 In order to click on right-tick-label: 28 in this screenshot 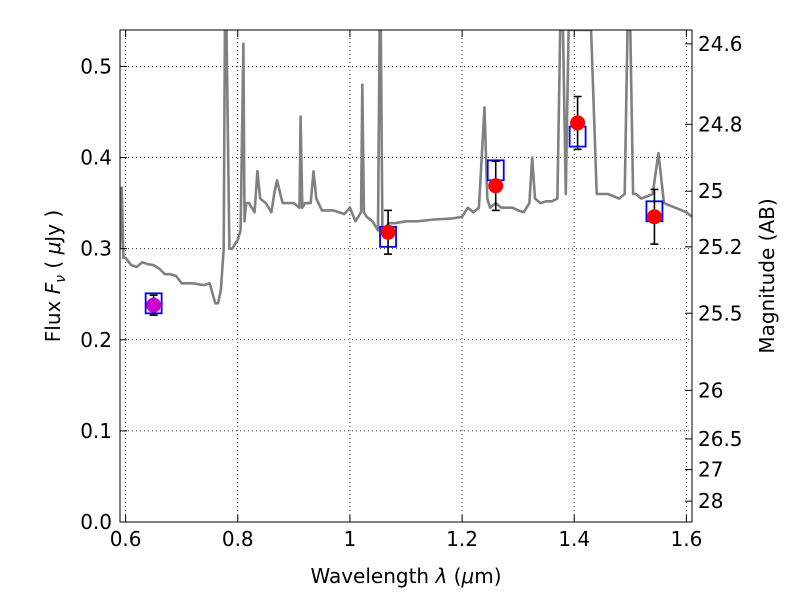, I will do `click(710, 501)`.